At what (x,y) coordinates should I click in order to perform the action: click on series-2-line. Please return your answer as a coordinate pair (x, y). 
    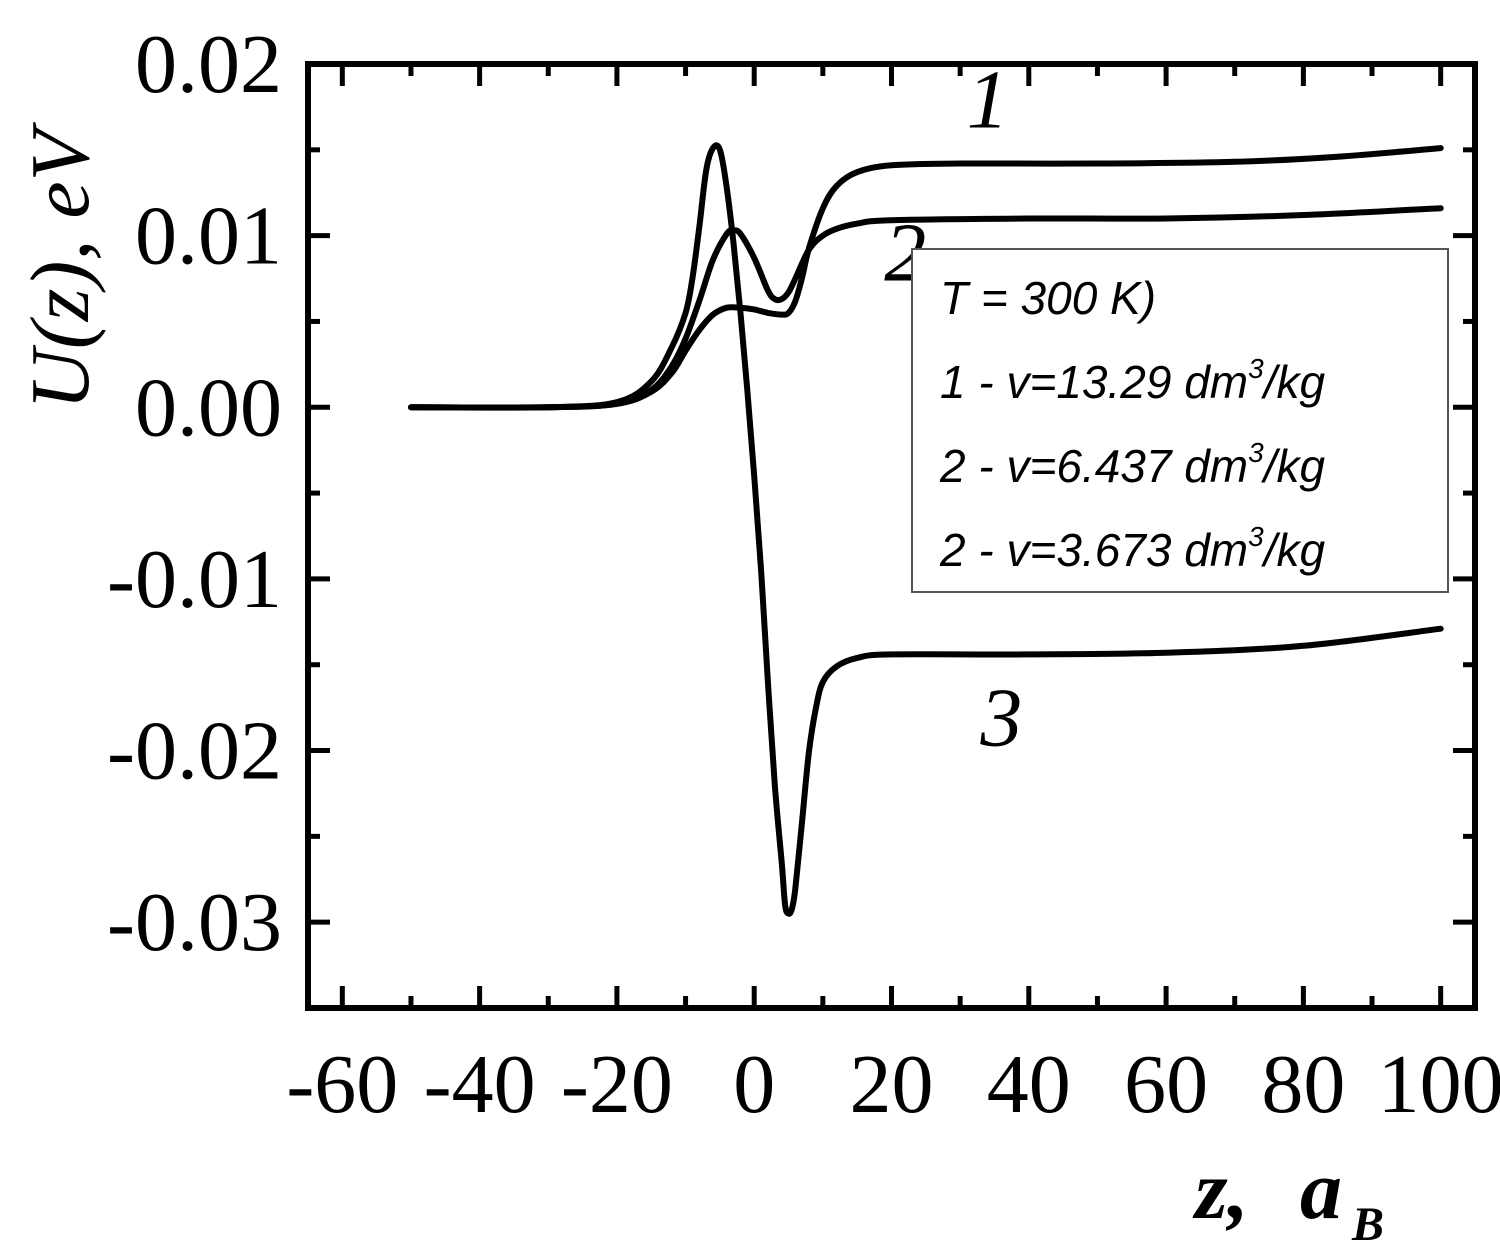
    Looking at the image, I should click on (926, 308).